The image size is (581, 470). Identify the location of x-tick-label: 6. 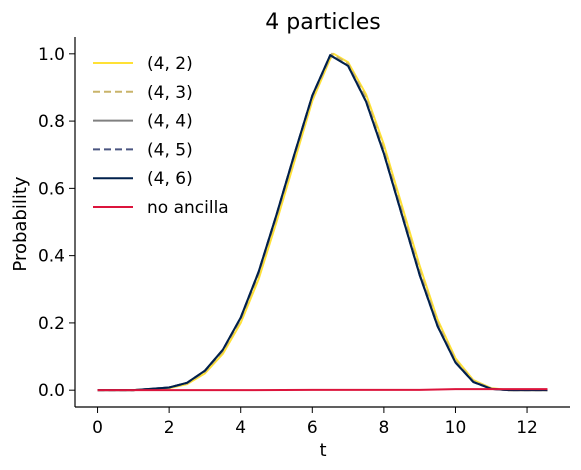
(312, 428).